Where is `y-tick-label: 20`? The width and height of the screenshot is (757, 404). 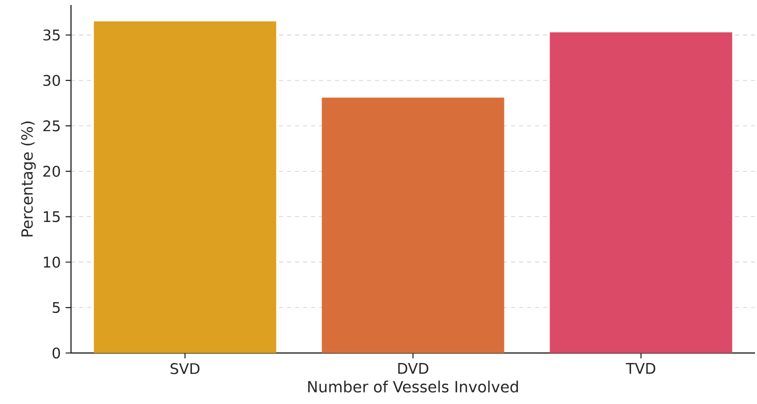
y-tick-label: 20 is located at coordinates (51, 171).